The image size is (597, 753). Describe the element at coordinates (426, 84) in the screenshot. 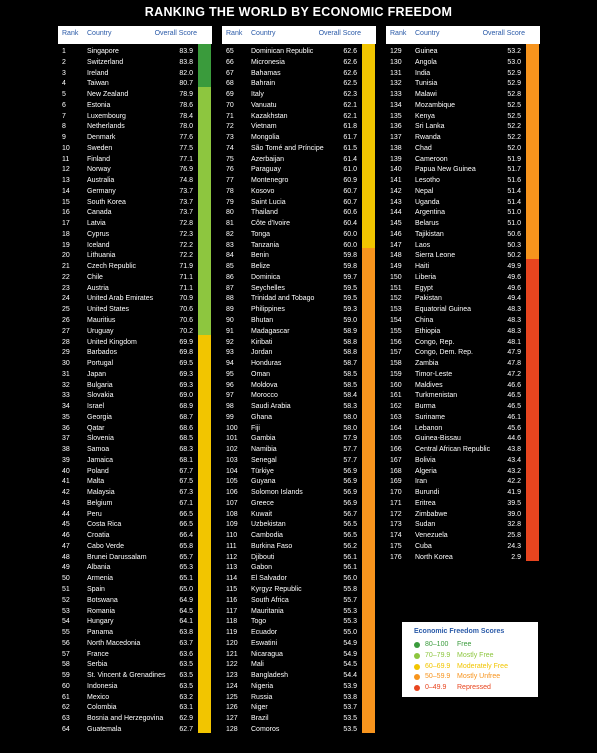

I see `country: Tunisia` at that location.